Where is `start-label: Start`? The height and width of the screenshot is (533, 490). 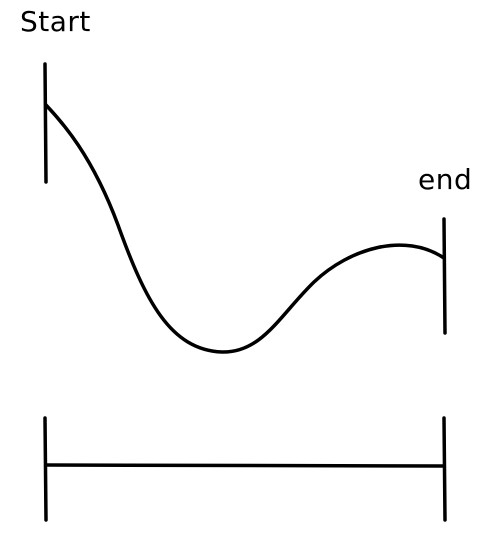 start-label: Start is located at coordinates (55, 21).